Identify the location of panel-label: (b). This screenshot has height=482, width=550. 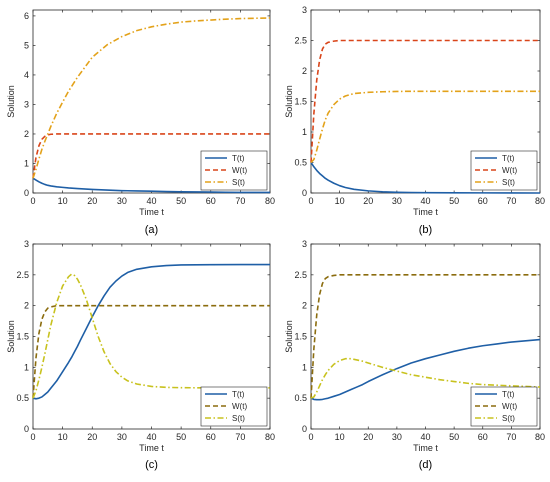
(425, 230).